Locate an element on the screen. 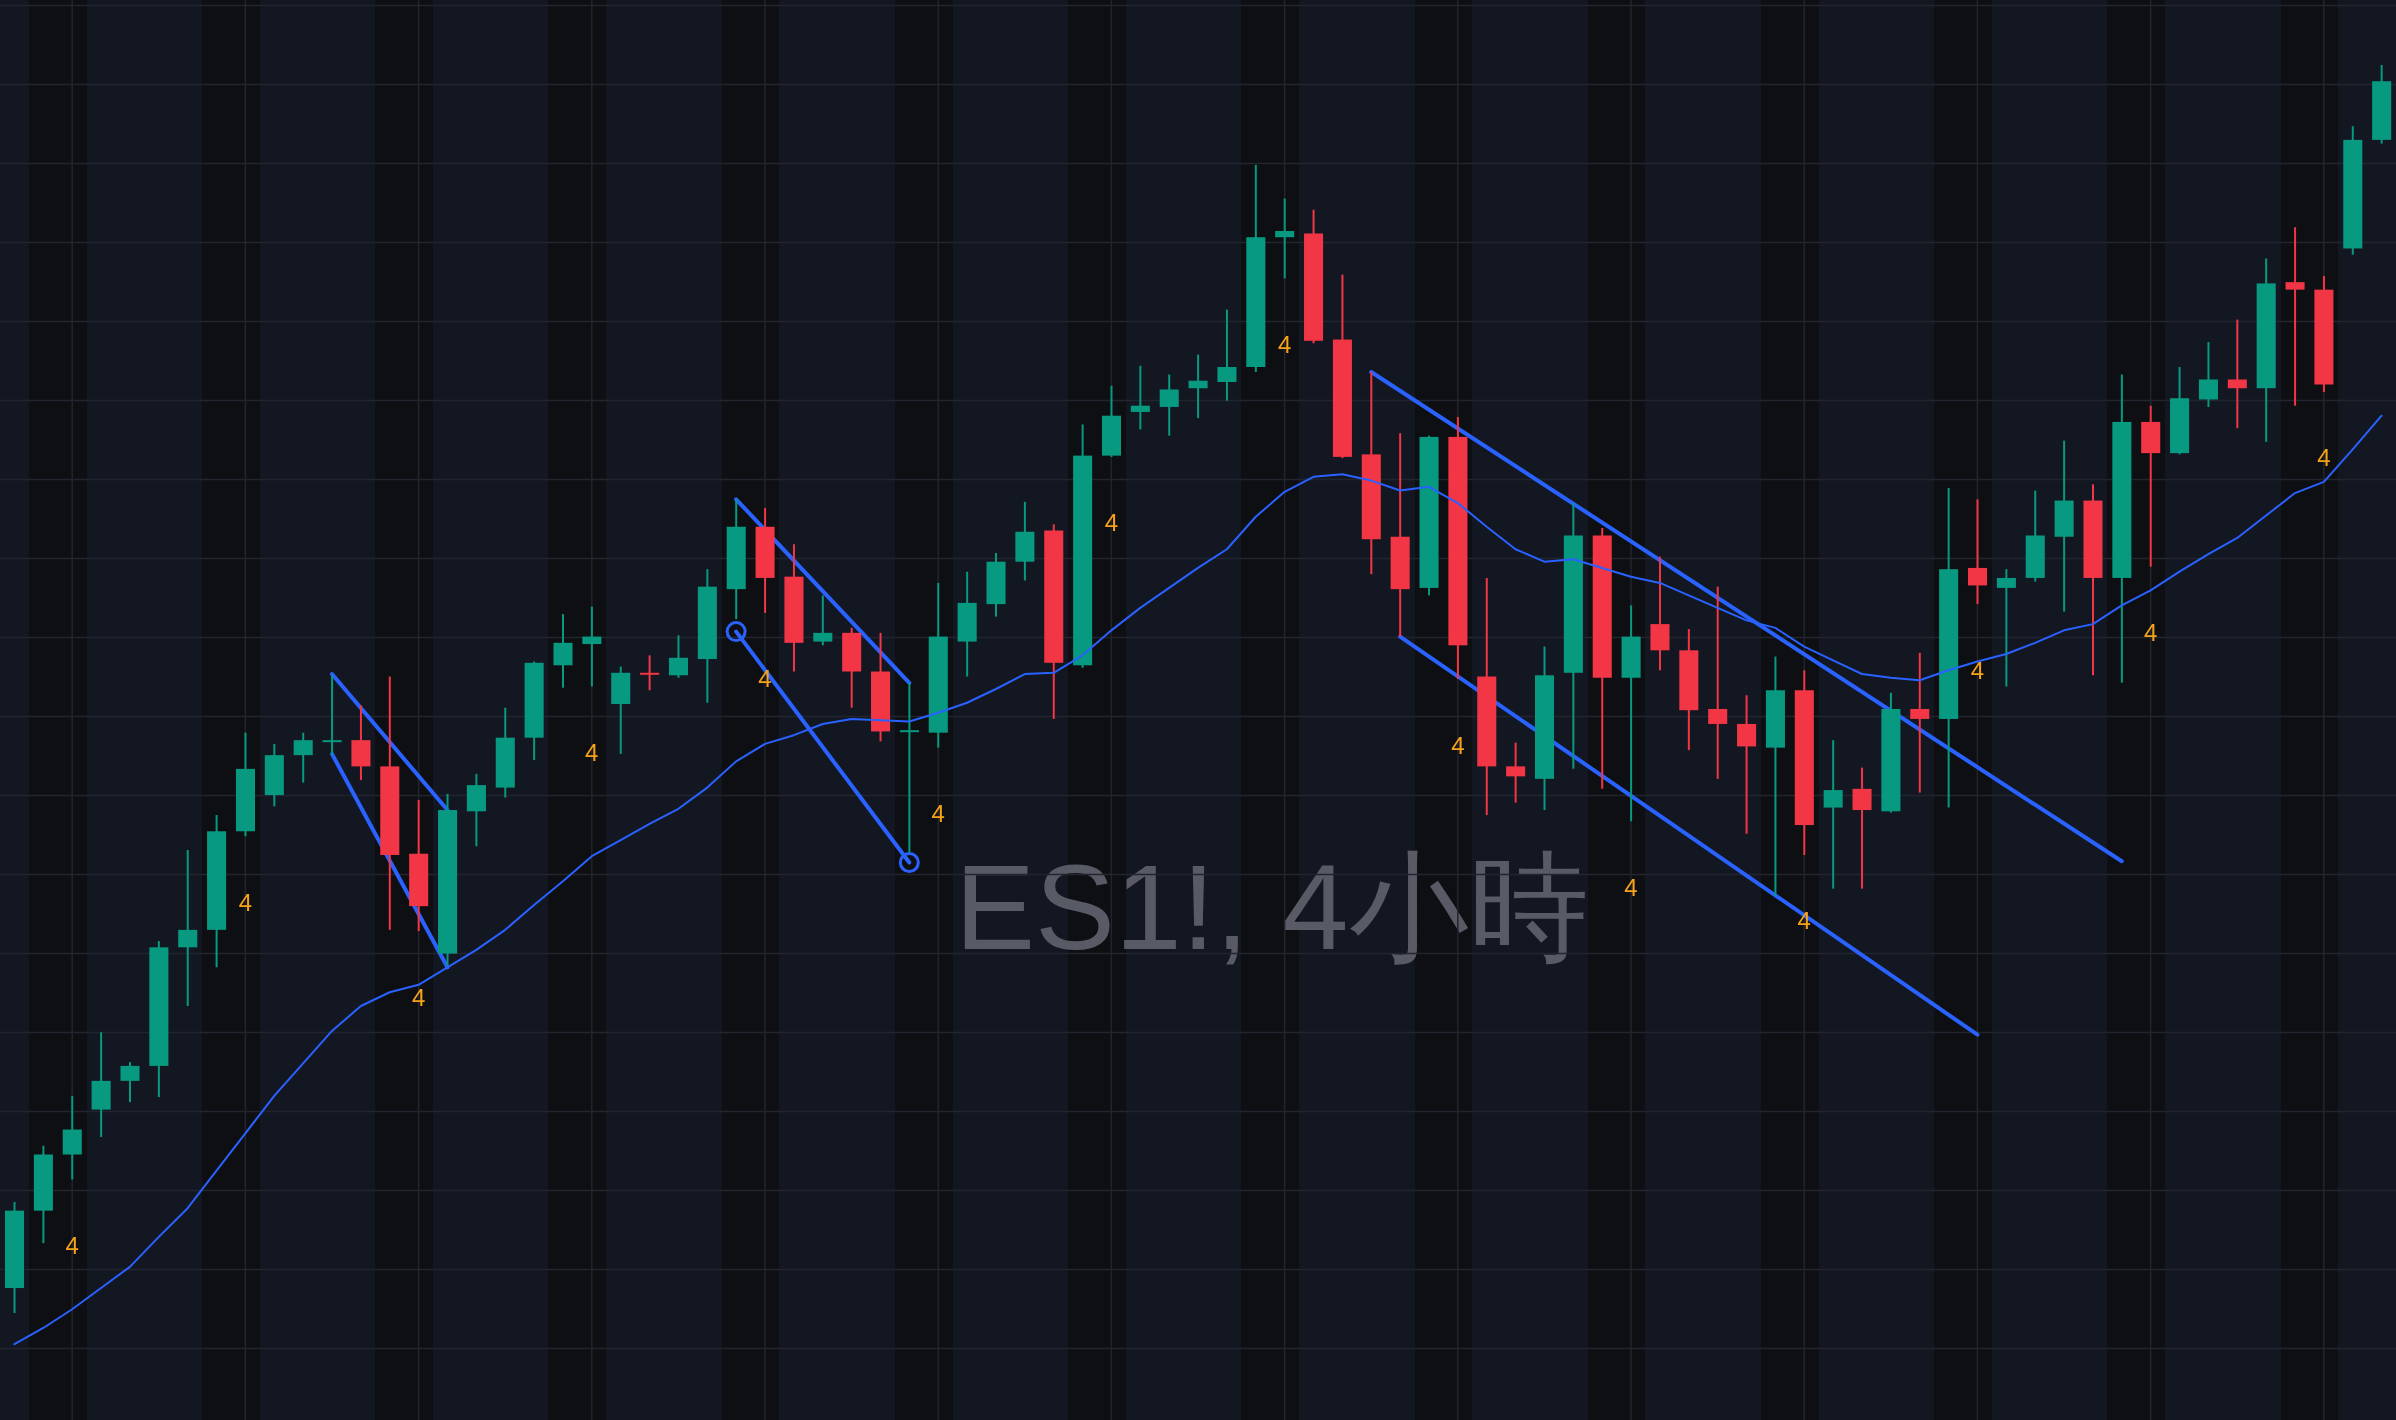  text: ES1!, 4小時 is located at coordinates (1272, 907).